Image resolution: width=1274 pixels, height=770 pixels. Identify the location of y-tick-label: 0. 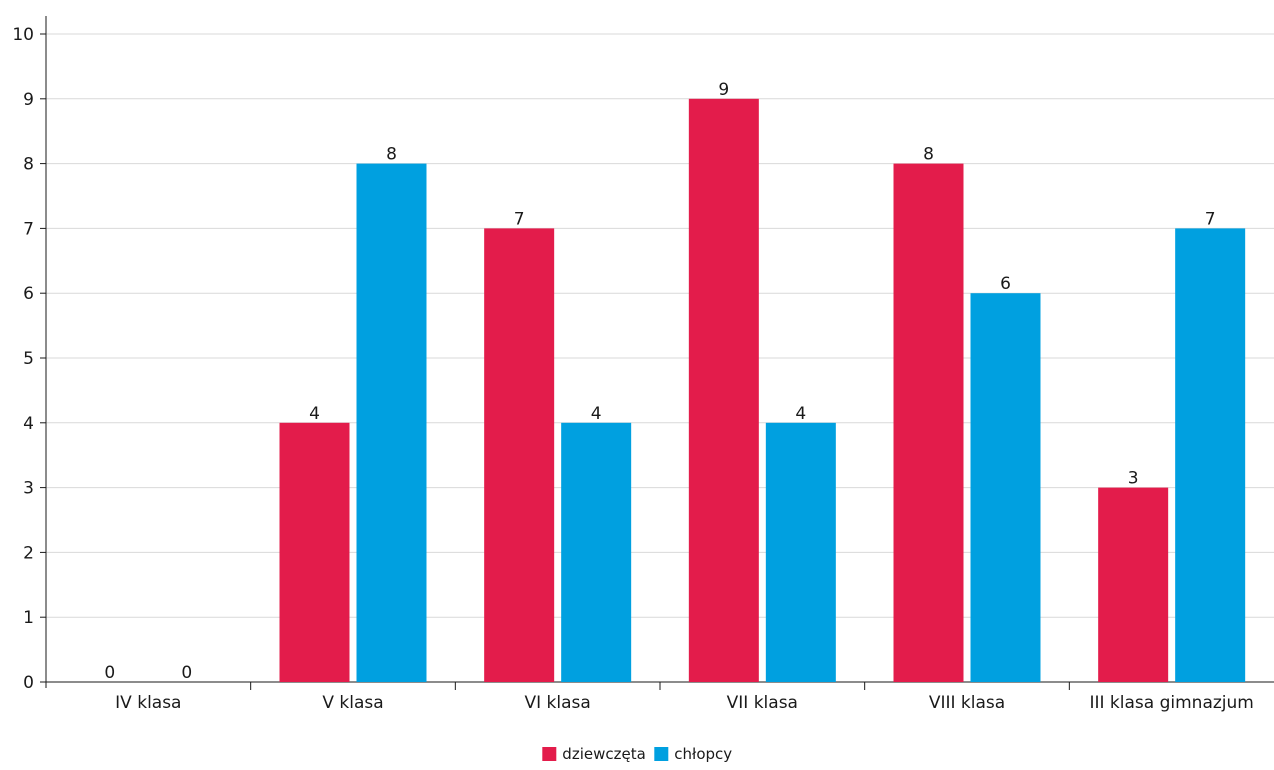
(28, 683).